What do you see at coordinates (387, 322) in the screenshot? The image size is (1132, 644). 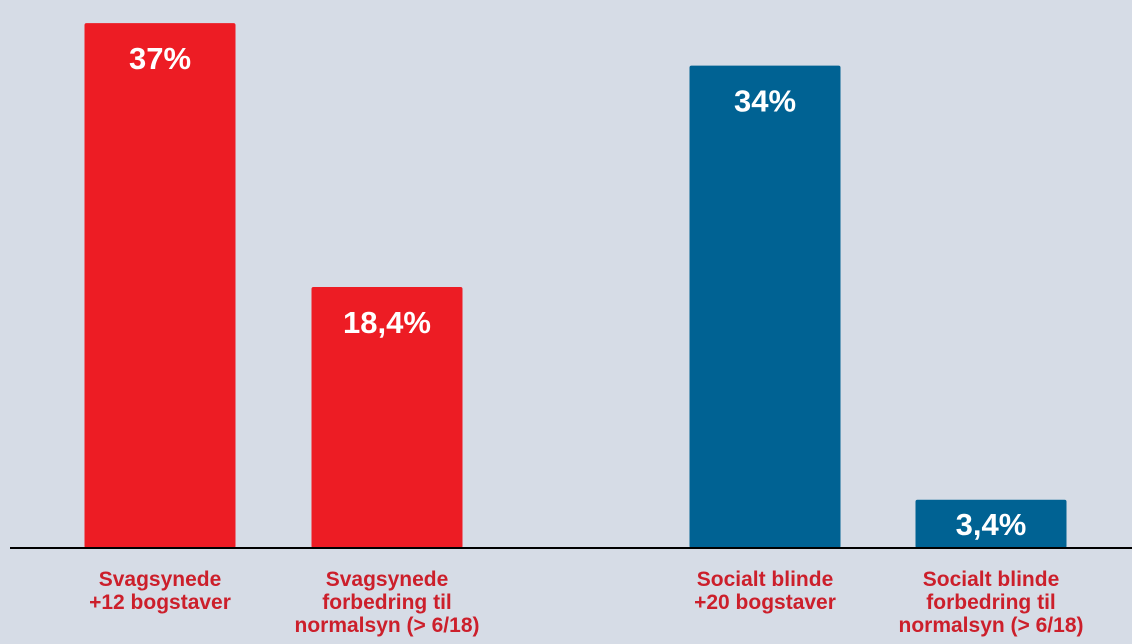 I see `bar-value-label-2: 18,4%` at bounding box center [387, 322].